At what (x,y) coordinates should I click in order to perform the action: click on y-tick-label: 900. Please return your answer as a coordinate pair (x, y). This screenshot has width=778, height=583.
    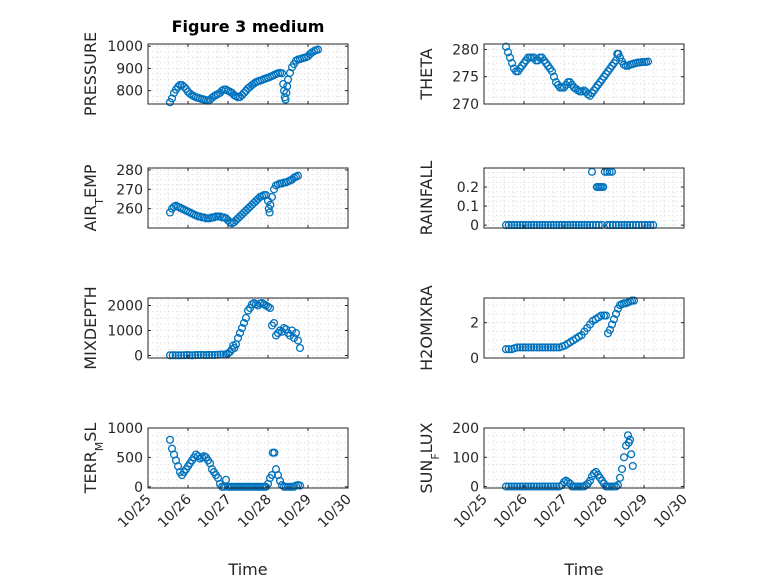
    Looking at the image, I should click on (129, 69).